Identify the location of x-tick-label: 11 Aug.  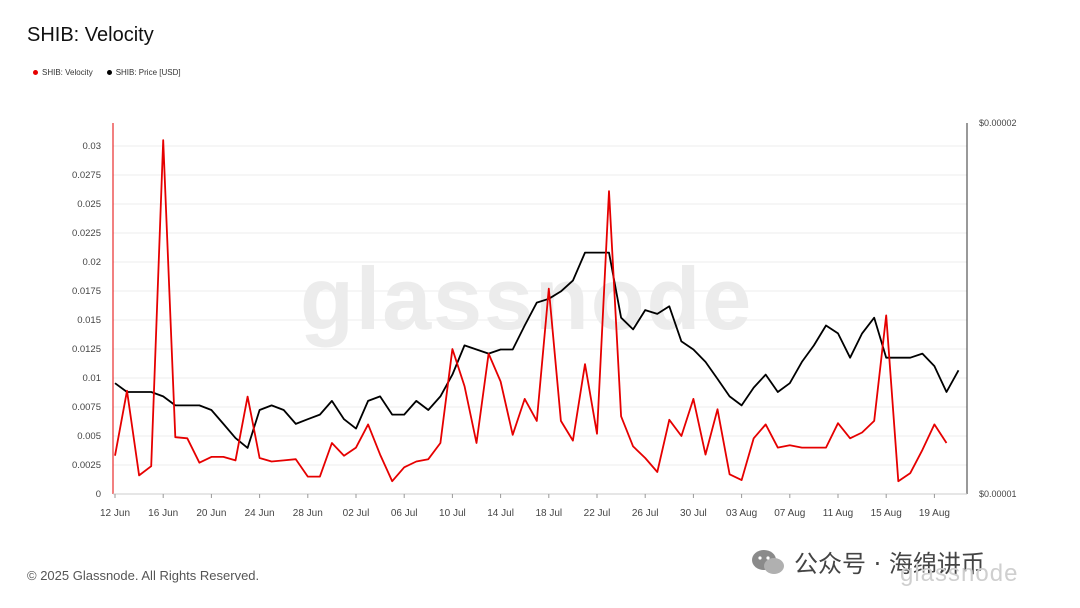
(838, 513).